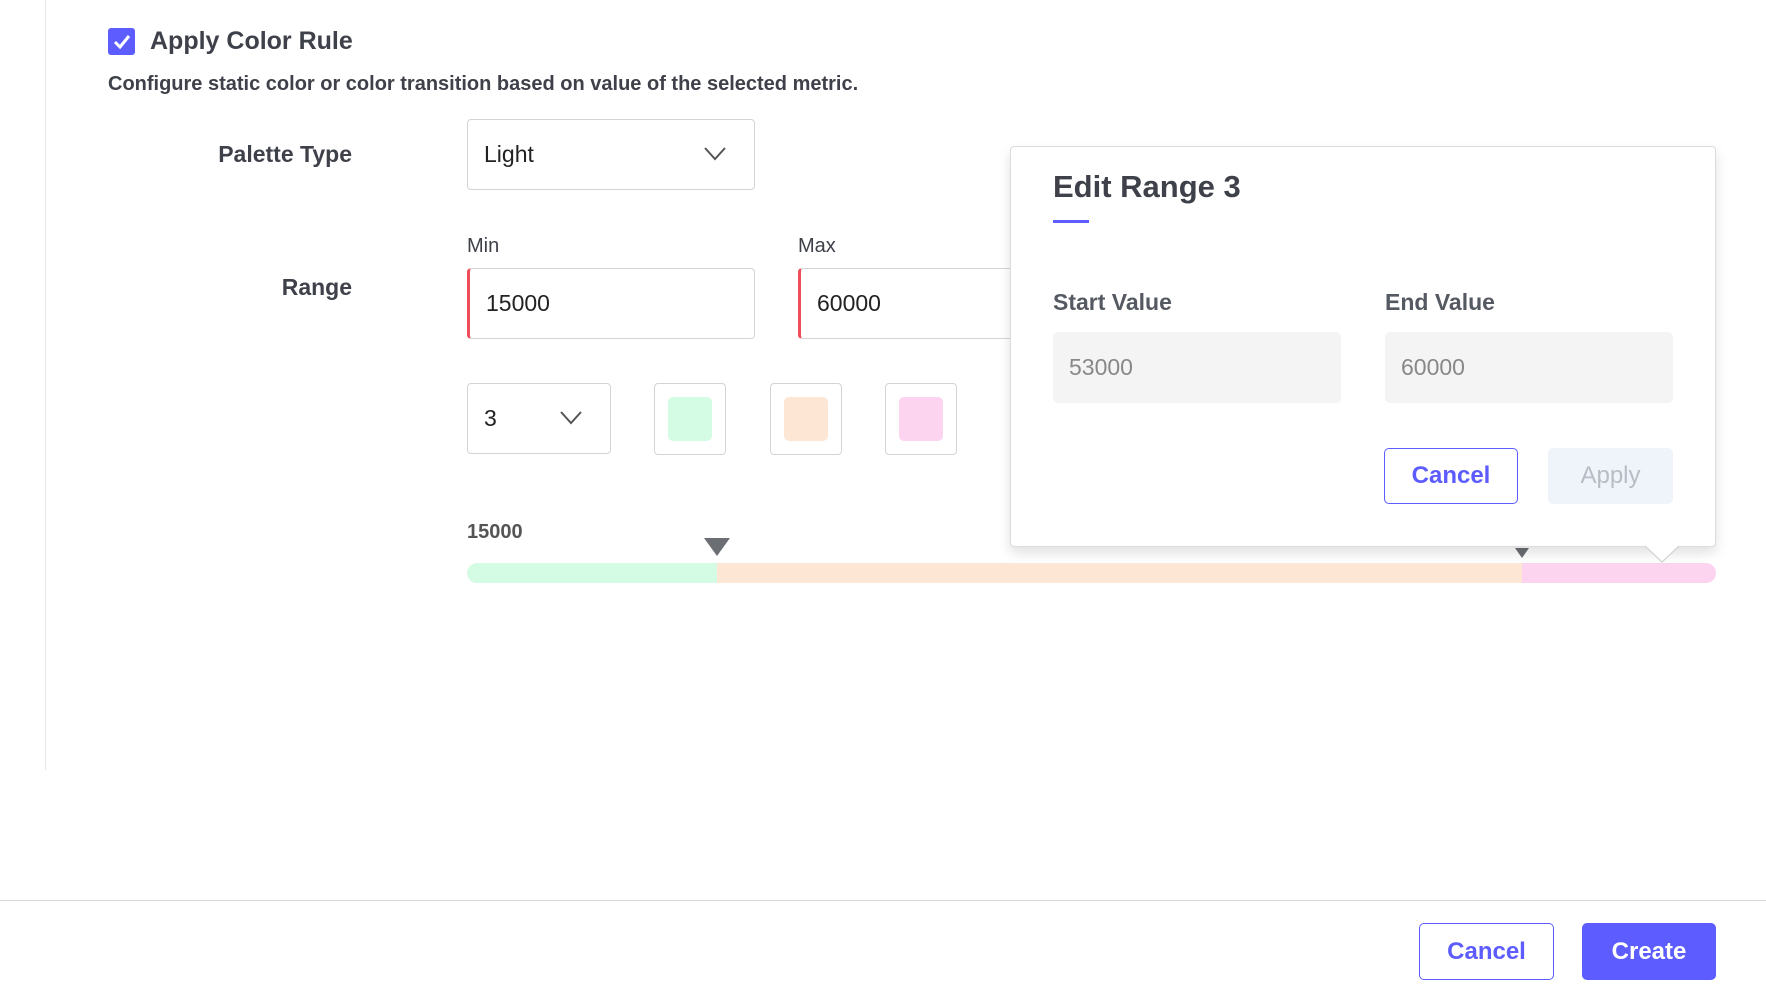  I want to click on min-label: Min, so click(483, 246).